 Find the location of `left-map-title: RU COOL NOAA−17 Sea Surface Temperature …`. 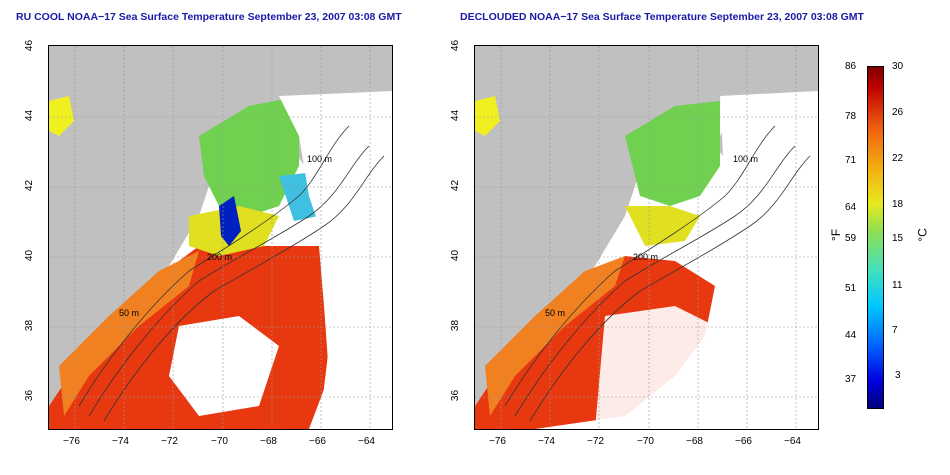

left-map-title: RU COOL NOAA−17 Sea Surface Temperature … is located at coordinates (209, 17).